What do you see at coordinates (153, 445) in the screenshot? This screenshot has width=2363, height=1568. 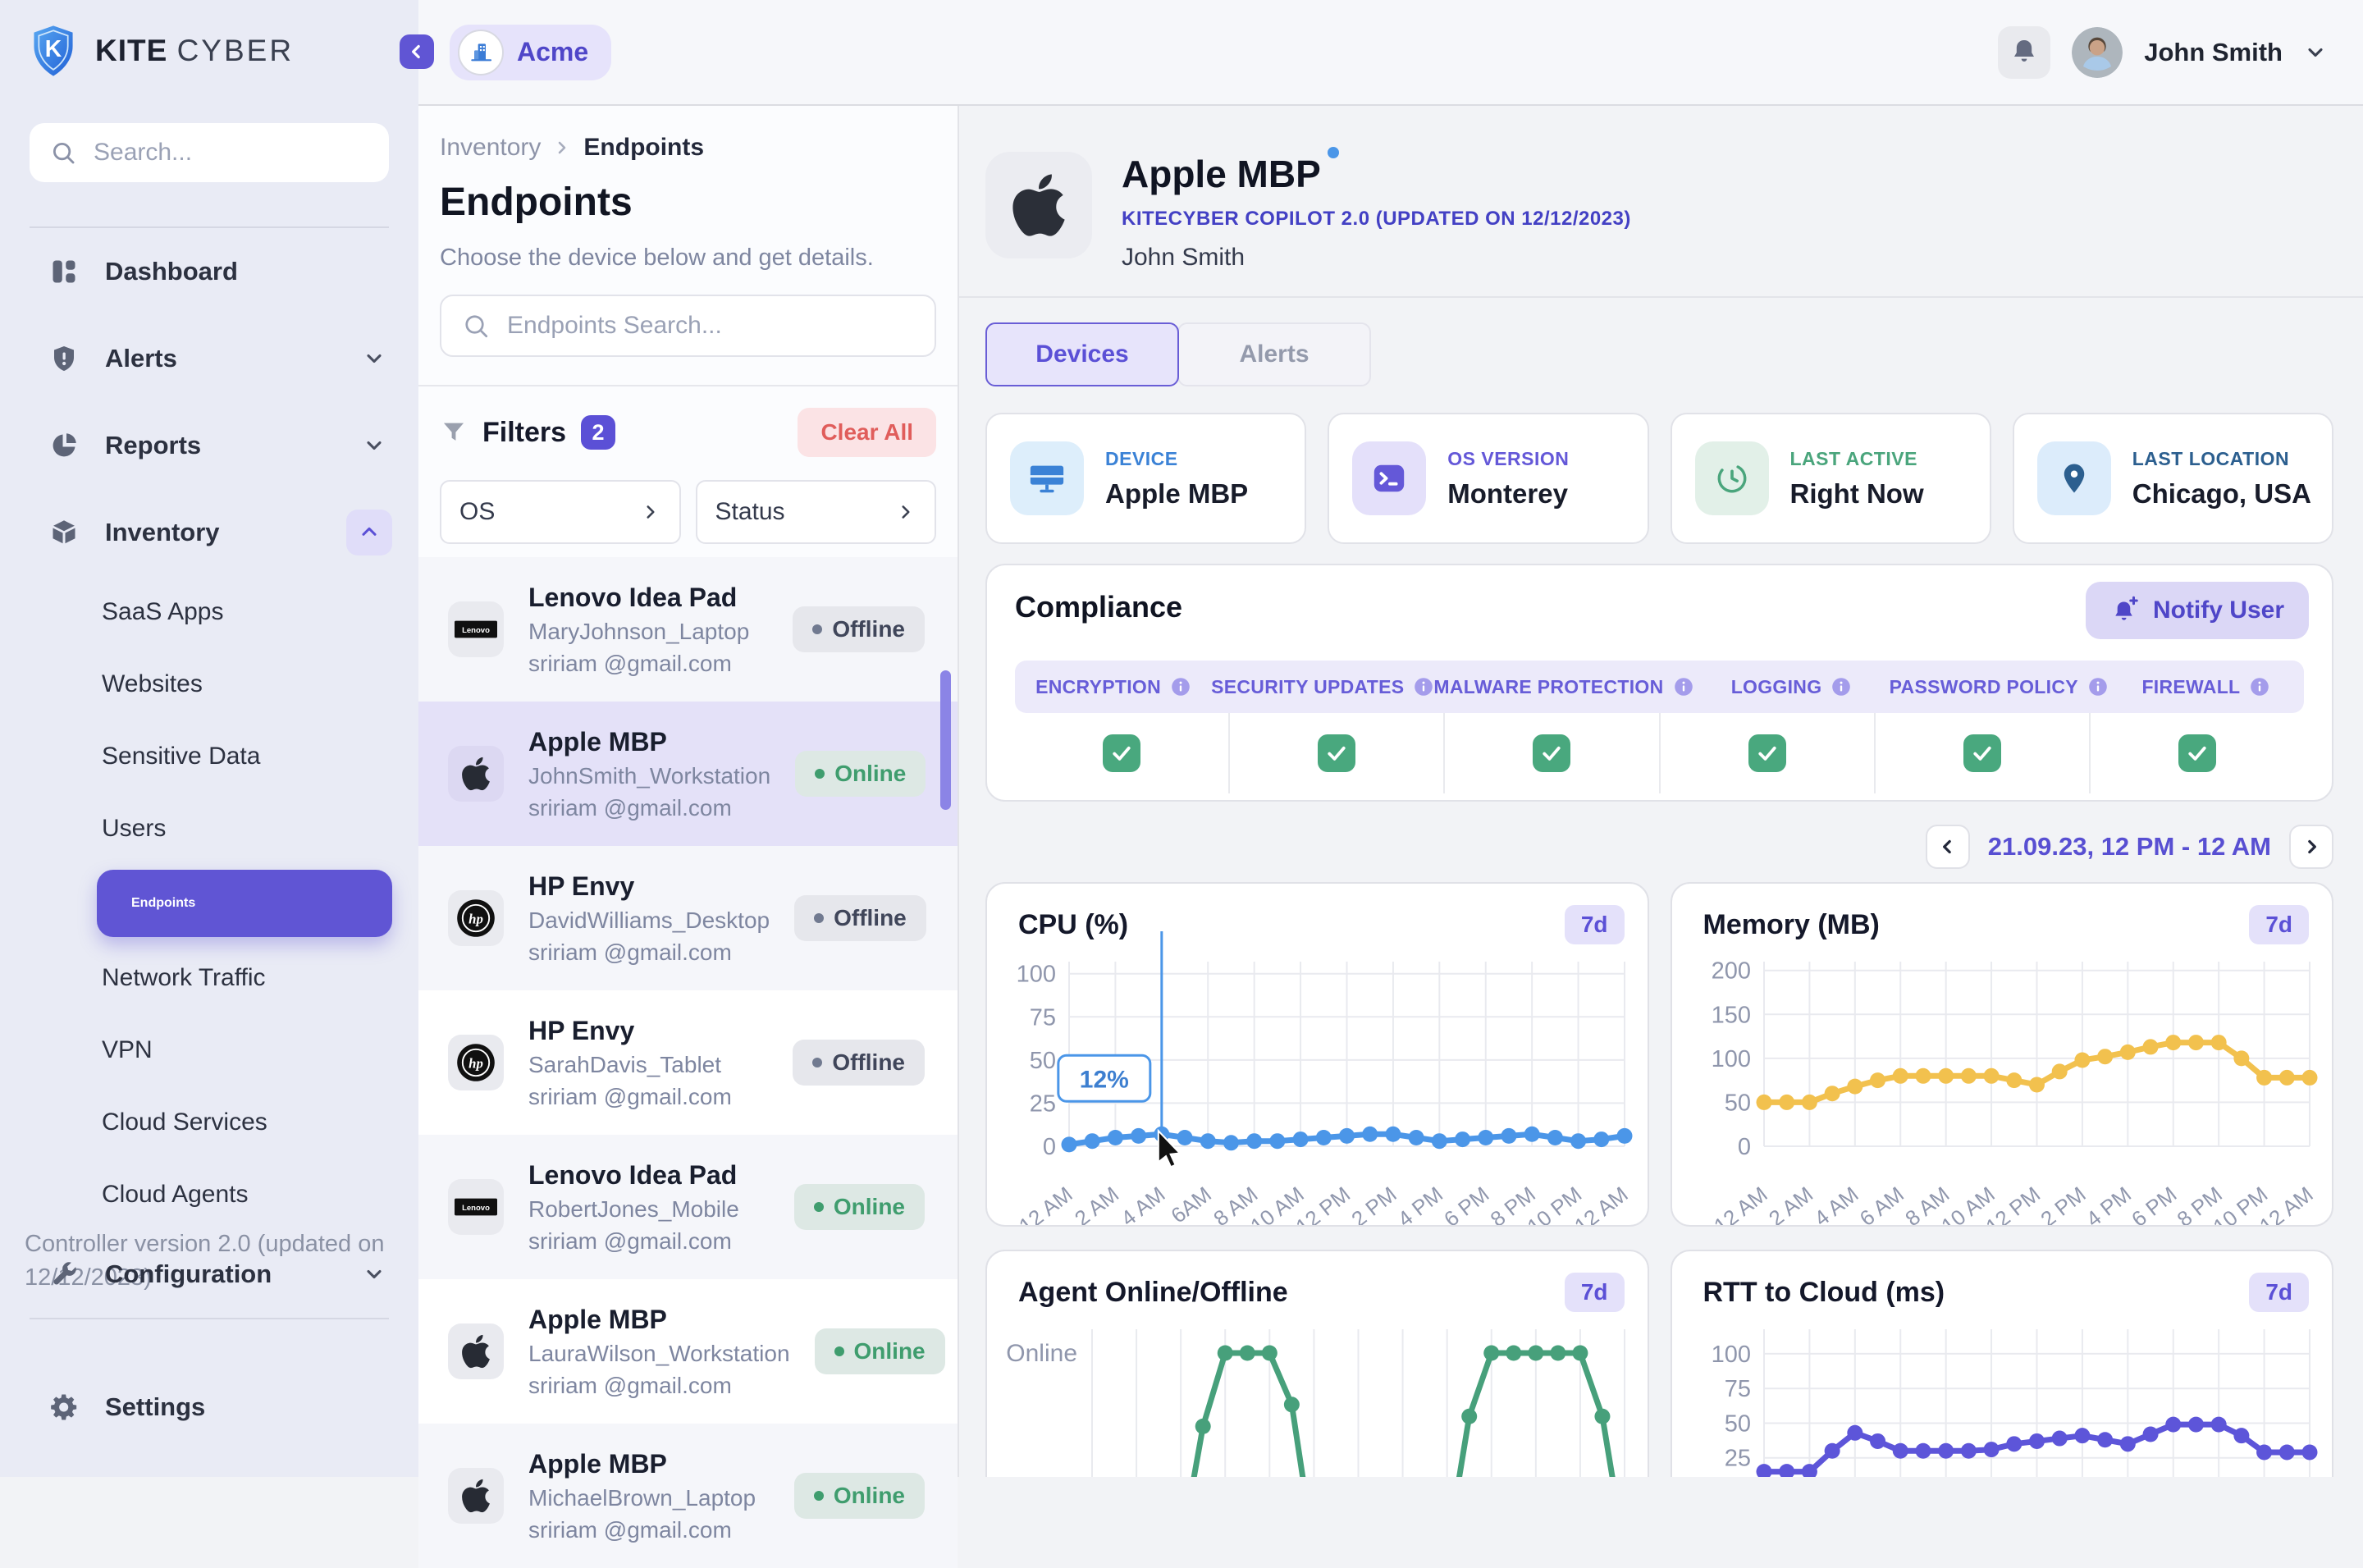 I see `sidebar-item-label: Reports` at bounding box center [153, 445].